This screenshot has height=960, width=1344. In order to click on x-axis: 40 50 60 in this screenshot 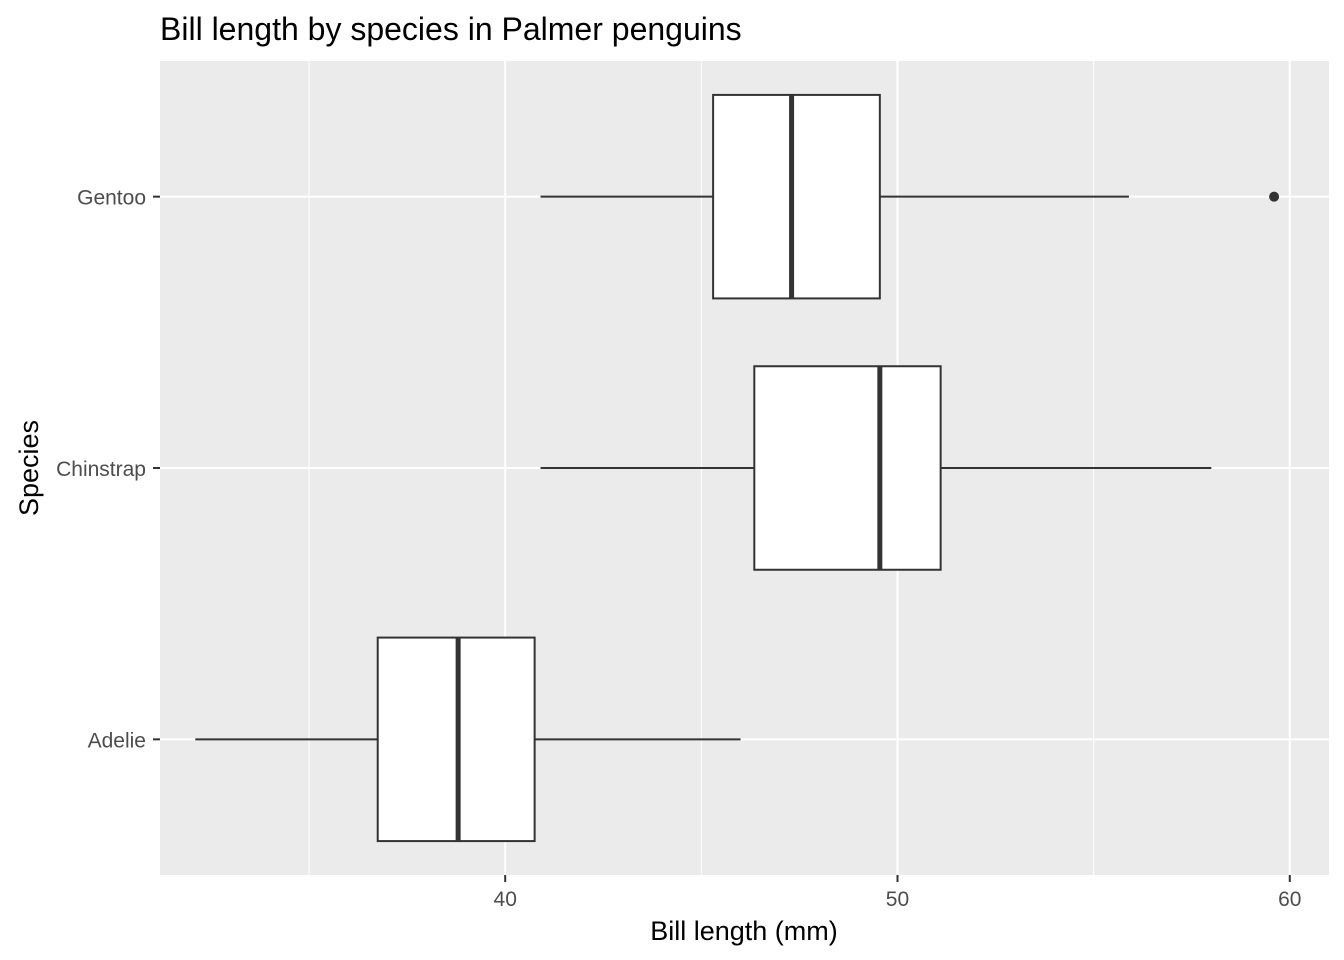, I will do `click(897, 893)`.